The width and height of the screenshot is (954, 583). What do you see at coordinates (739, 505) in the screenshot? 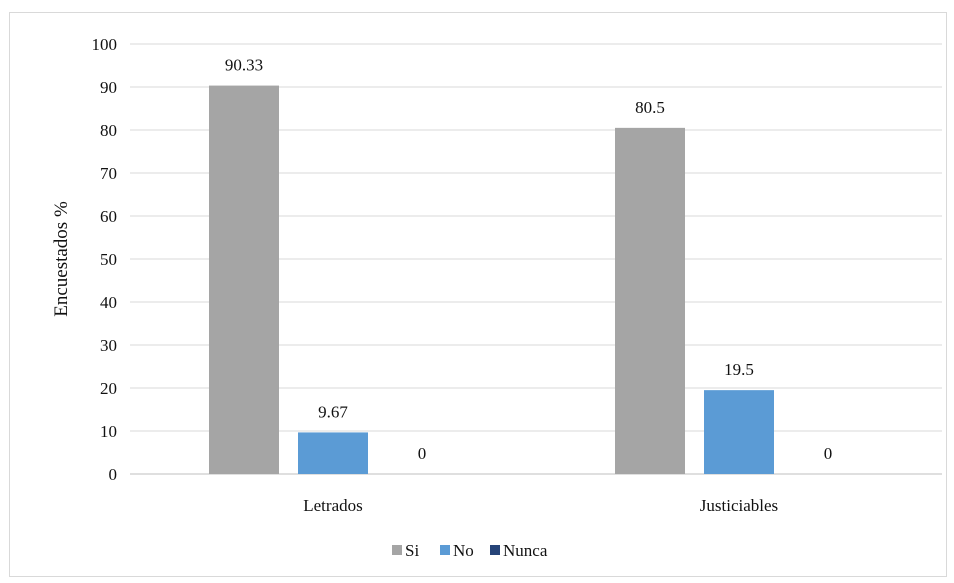
I see `x-category-label: Justiciables` at bounding box center [739, 505].